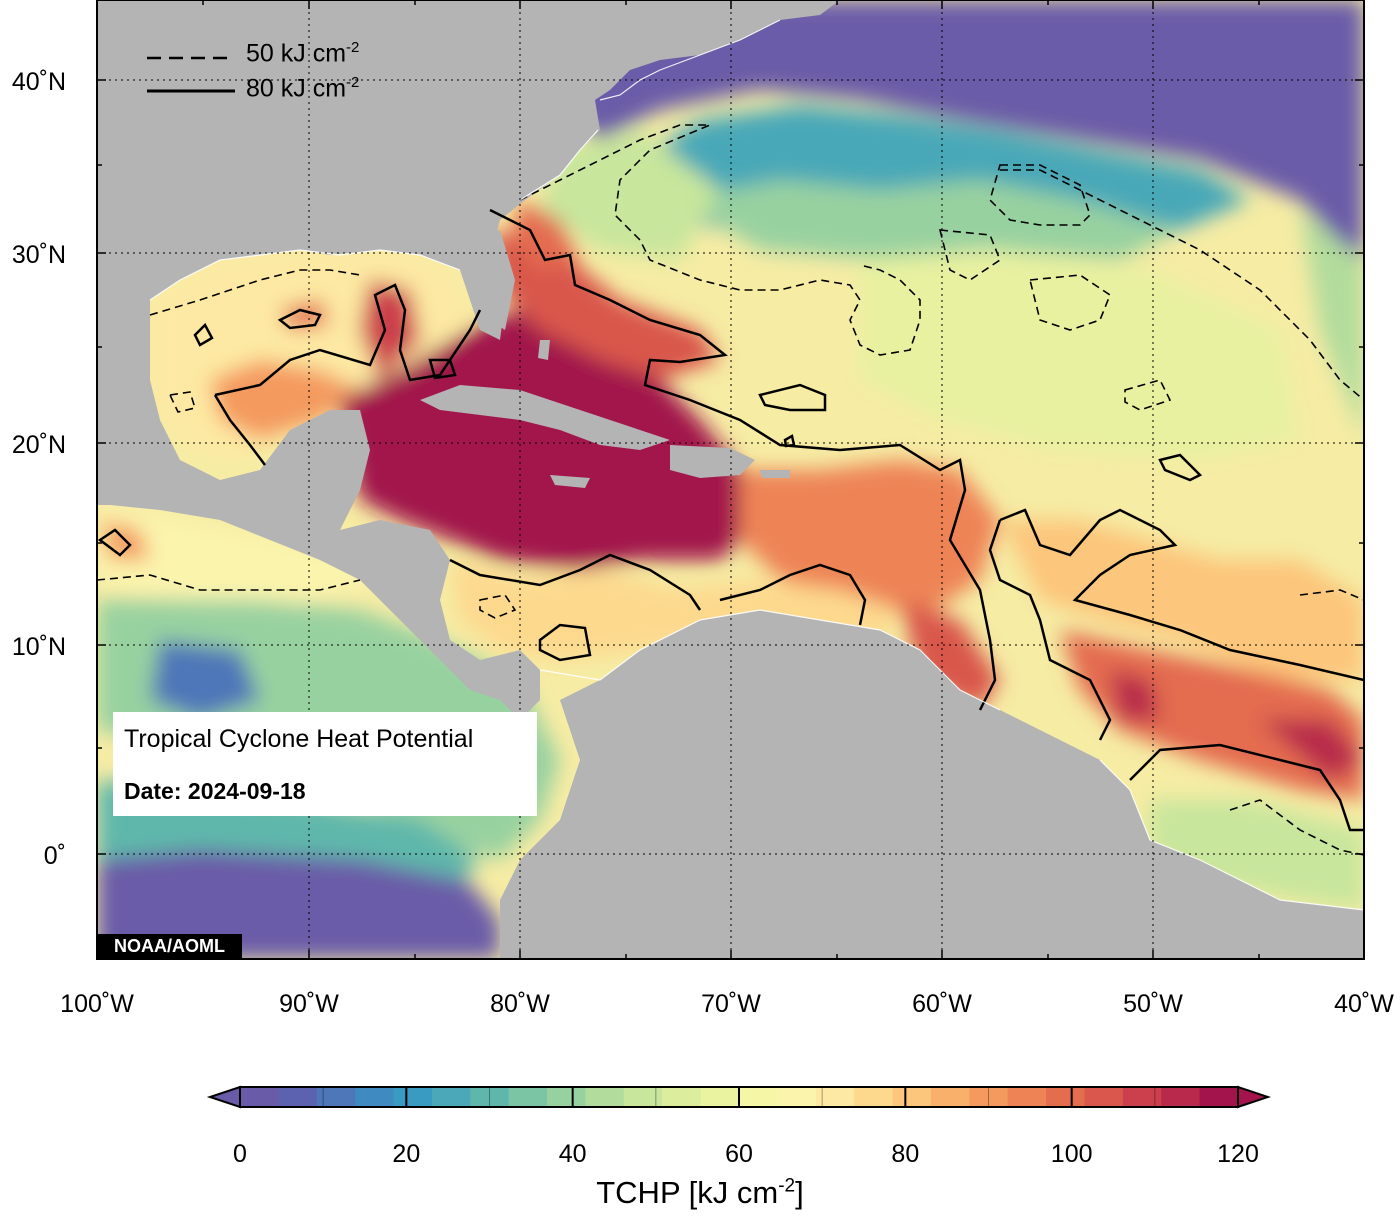  Describe the element at coordinates (520, 1004) in the screenshot. I see `lon-label-80w: 80˚W` at that location.